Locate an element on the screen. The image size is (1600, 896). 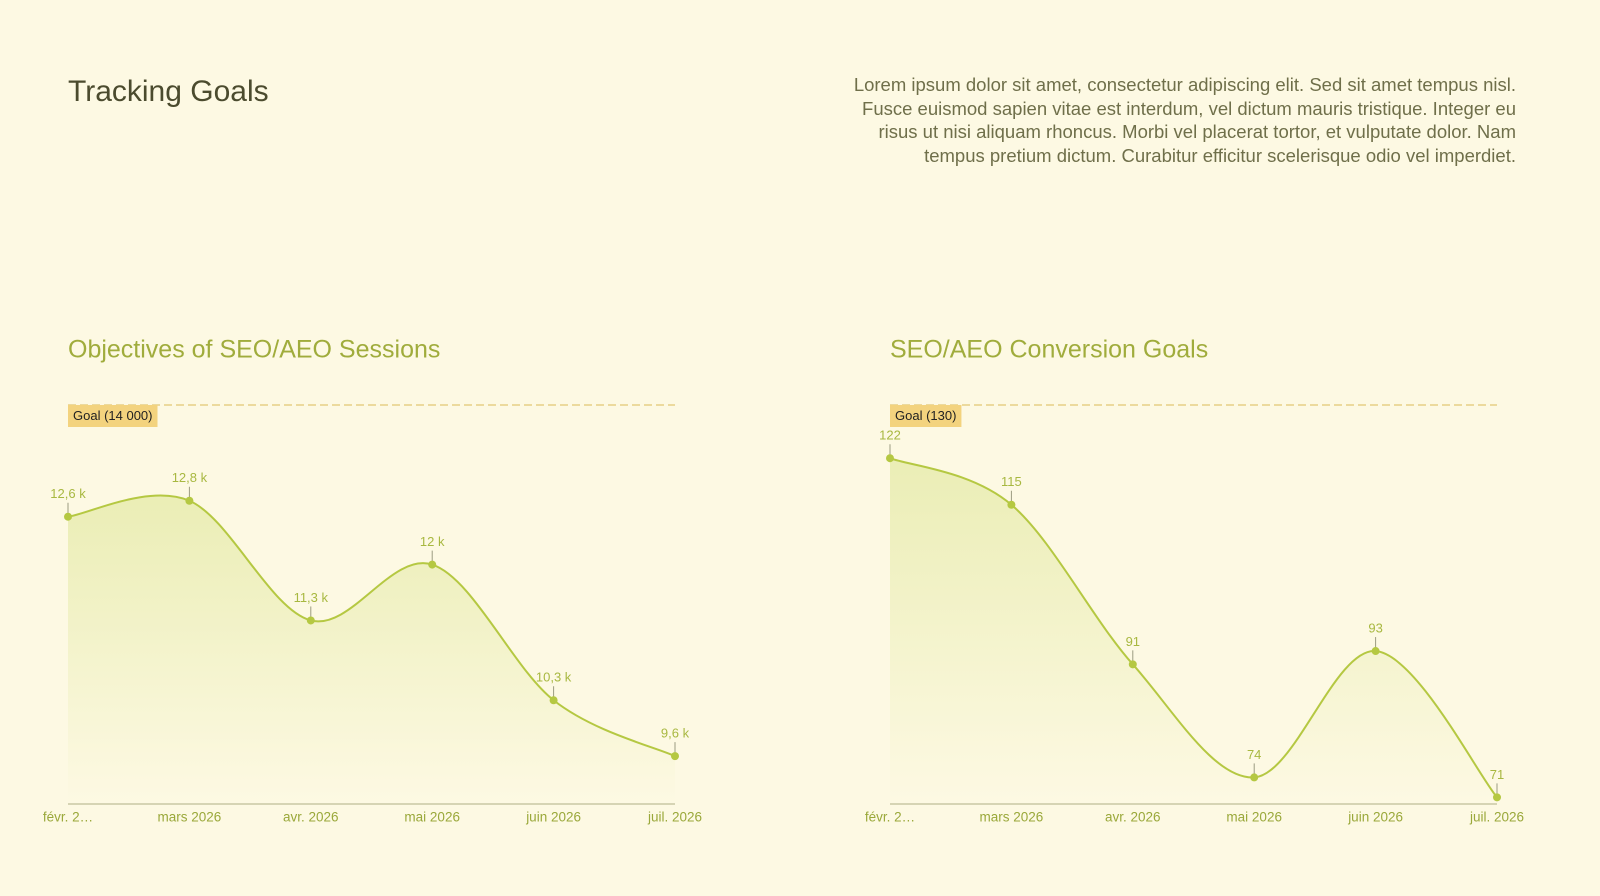
value-label: 10,3 k is located at coordinates (554, 677).